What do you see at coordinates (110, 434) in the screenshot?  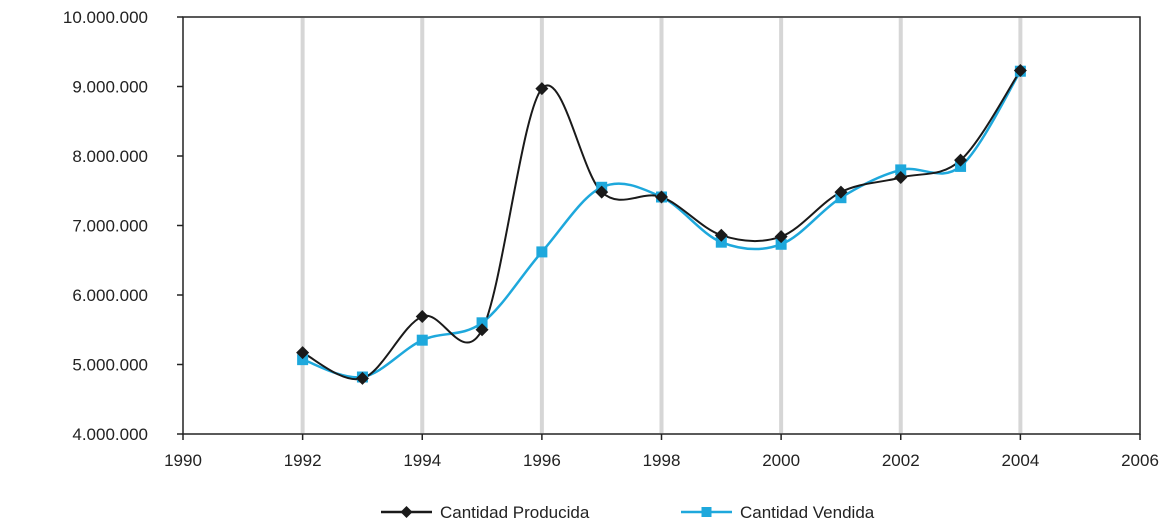 I see `y-tick-label: 4.000.000` at bounding box center [110, 434].